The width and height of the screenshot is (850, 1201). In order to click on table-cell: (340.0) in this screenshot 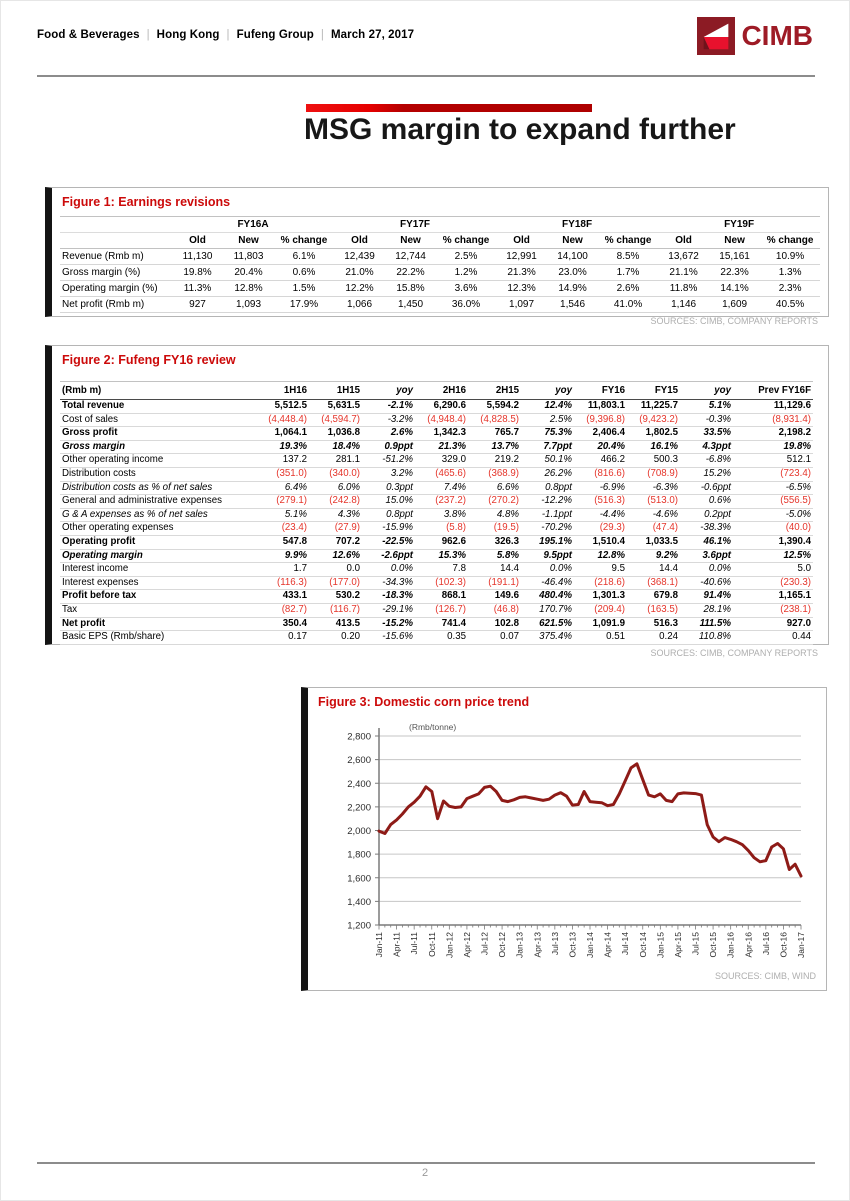, I will do `click(335, 474)`.